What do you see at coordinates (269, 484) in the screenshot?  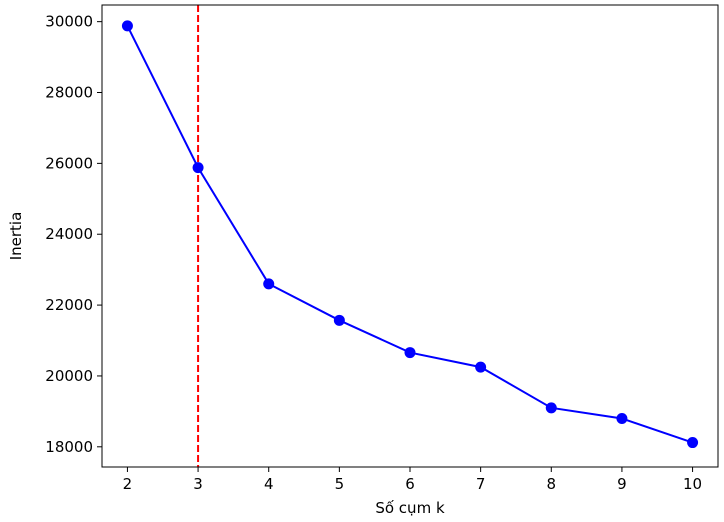 I see `x-tick-label: 4` at bounding box center [269, 484].